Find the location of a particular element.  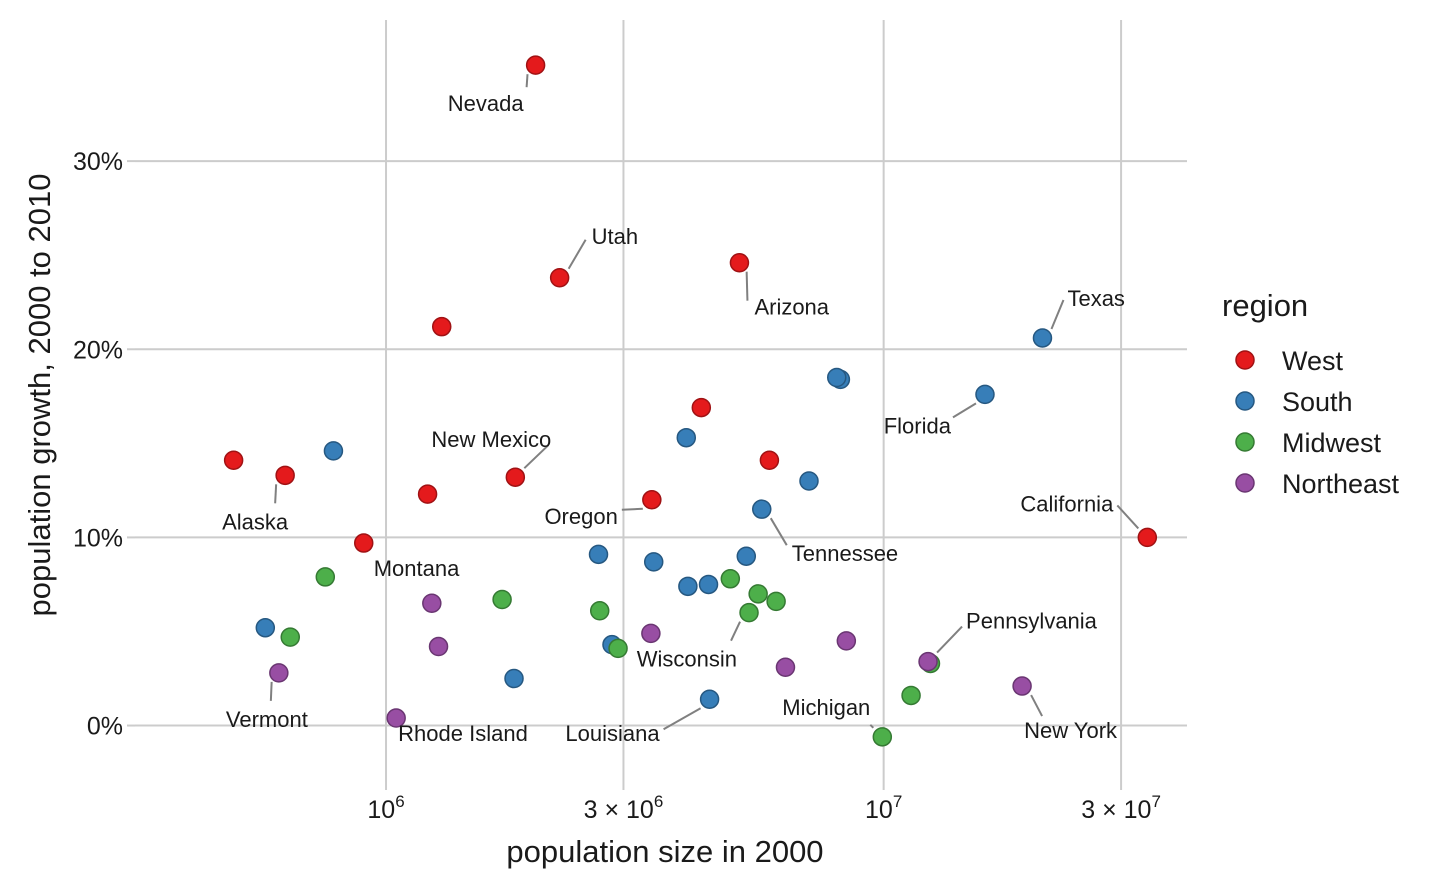

x-tick-label: 107 is located at coordinates (883, 808).